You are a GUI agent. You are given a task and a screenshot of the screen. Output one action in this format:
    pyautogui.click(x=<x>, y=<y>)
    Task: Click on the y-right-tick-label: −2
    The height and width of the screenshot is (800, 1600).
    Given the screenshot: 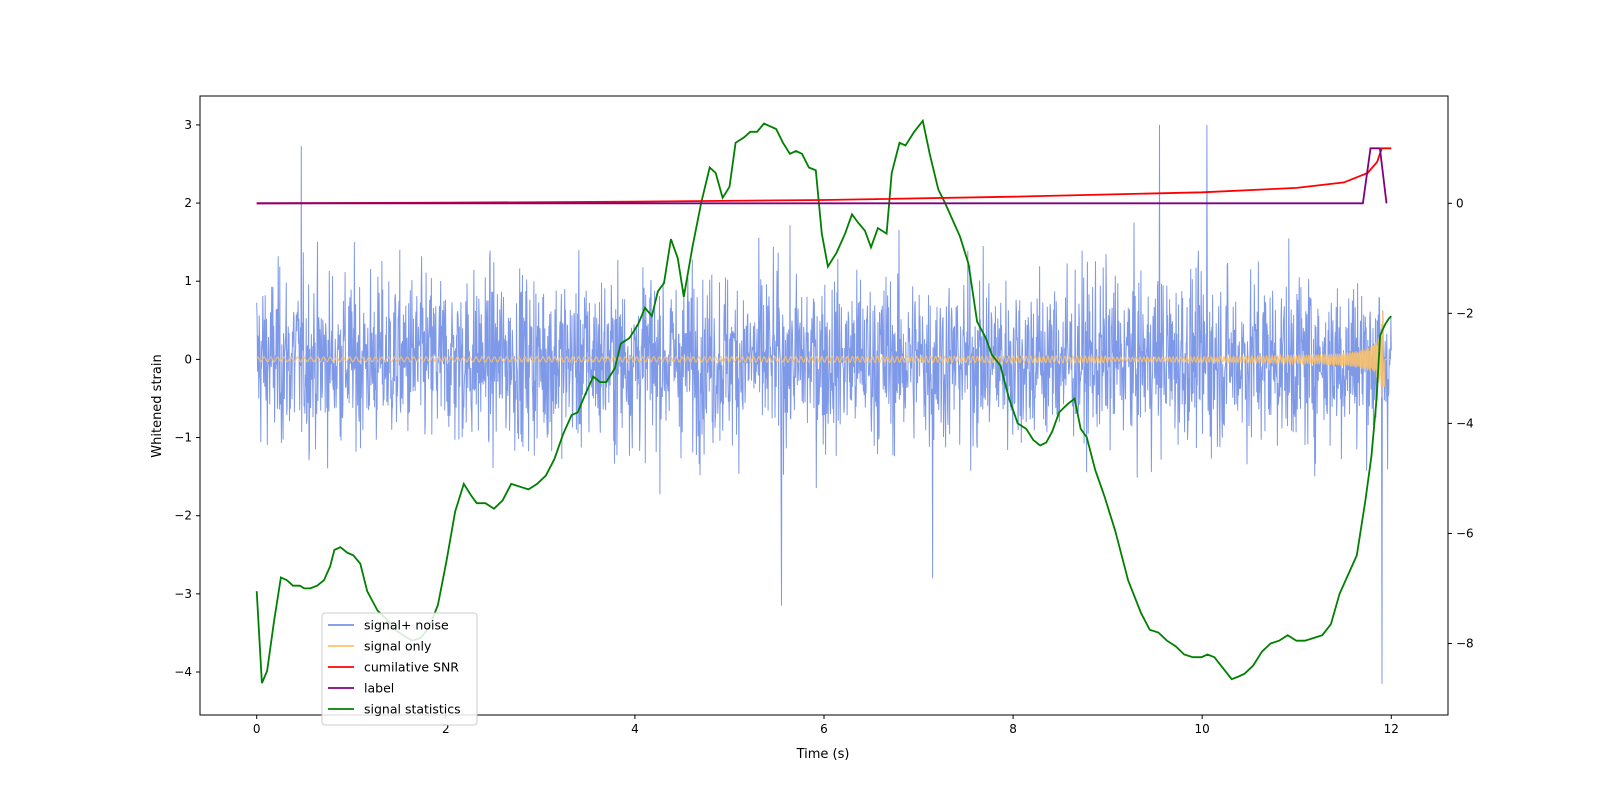 What is the action you would take?
    pyautogui.click(x=1465, y=313)
    